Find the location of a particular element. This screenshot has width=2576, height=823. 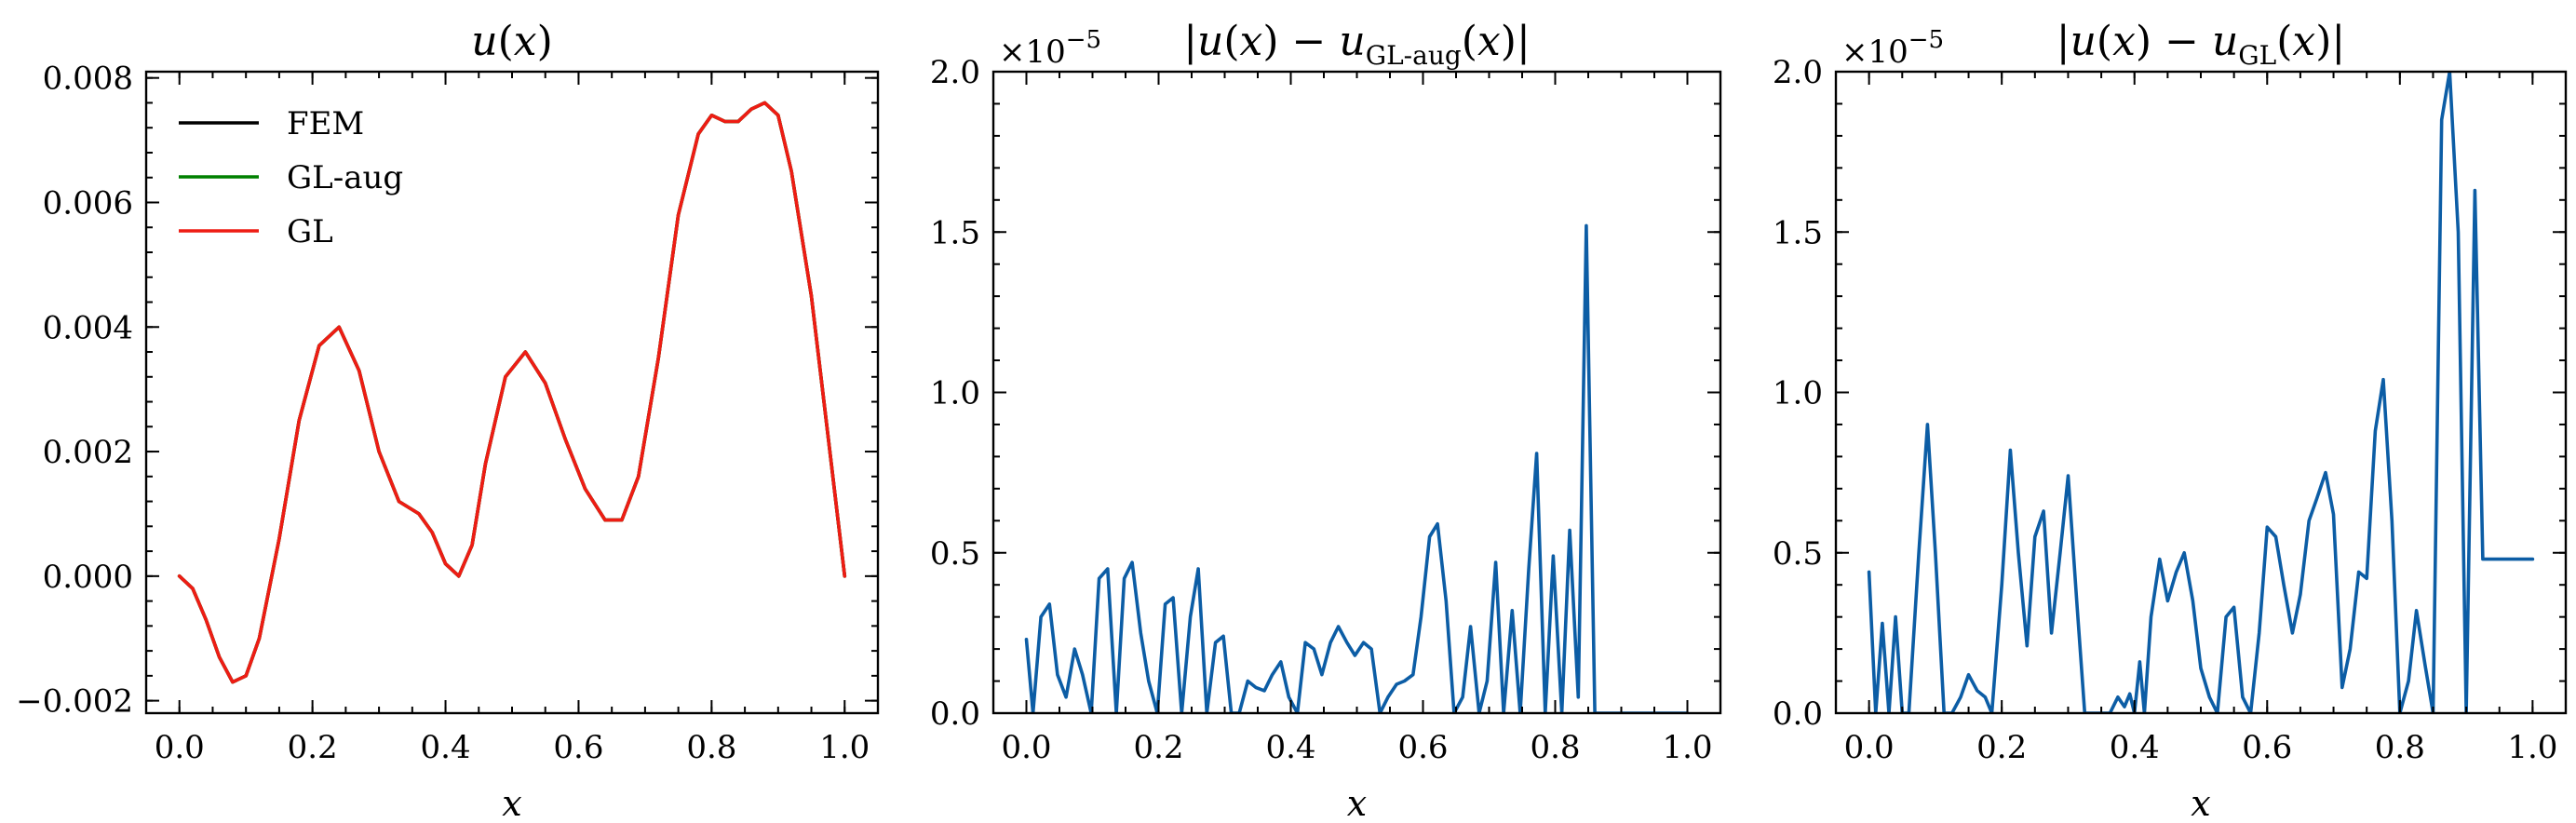

y-tick-label: −0.002 is located at coordinates (74, 702).